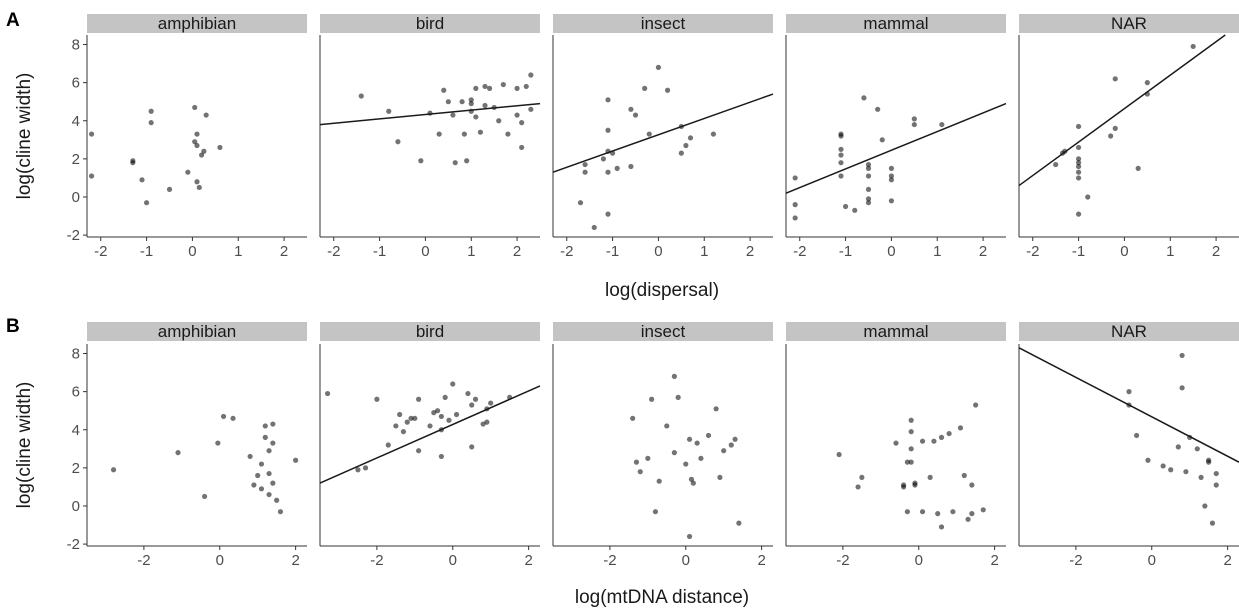  What do you see at coordinates (430, 331) in the screenshot?
I see `facet-strip-label: bird` at bounding box center [430, 331].